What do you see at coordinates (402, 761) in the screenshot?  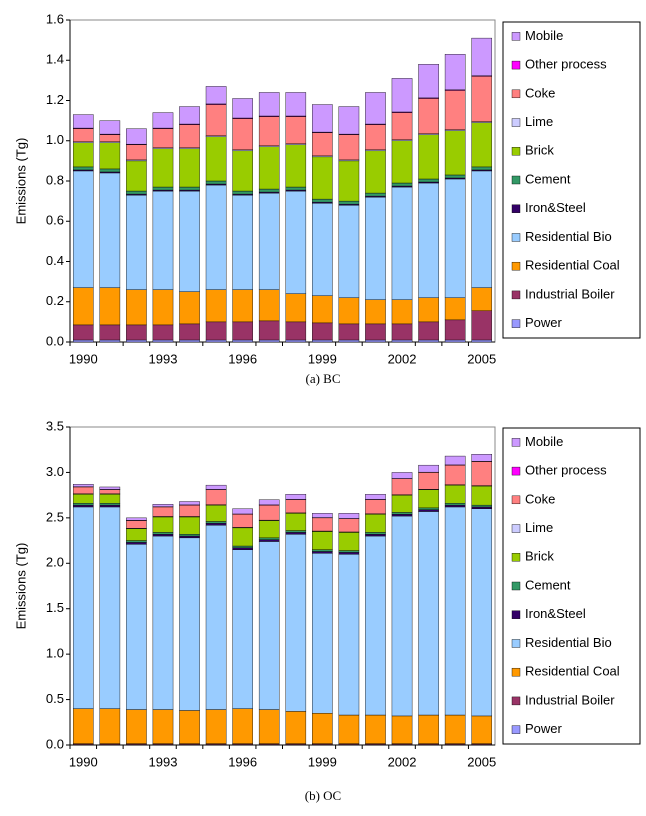 I see `x-tick-label: 2002` at bounding box center [402, 761].